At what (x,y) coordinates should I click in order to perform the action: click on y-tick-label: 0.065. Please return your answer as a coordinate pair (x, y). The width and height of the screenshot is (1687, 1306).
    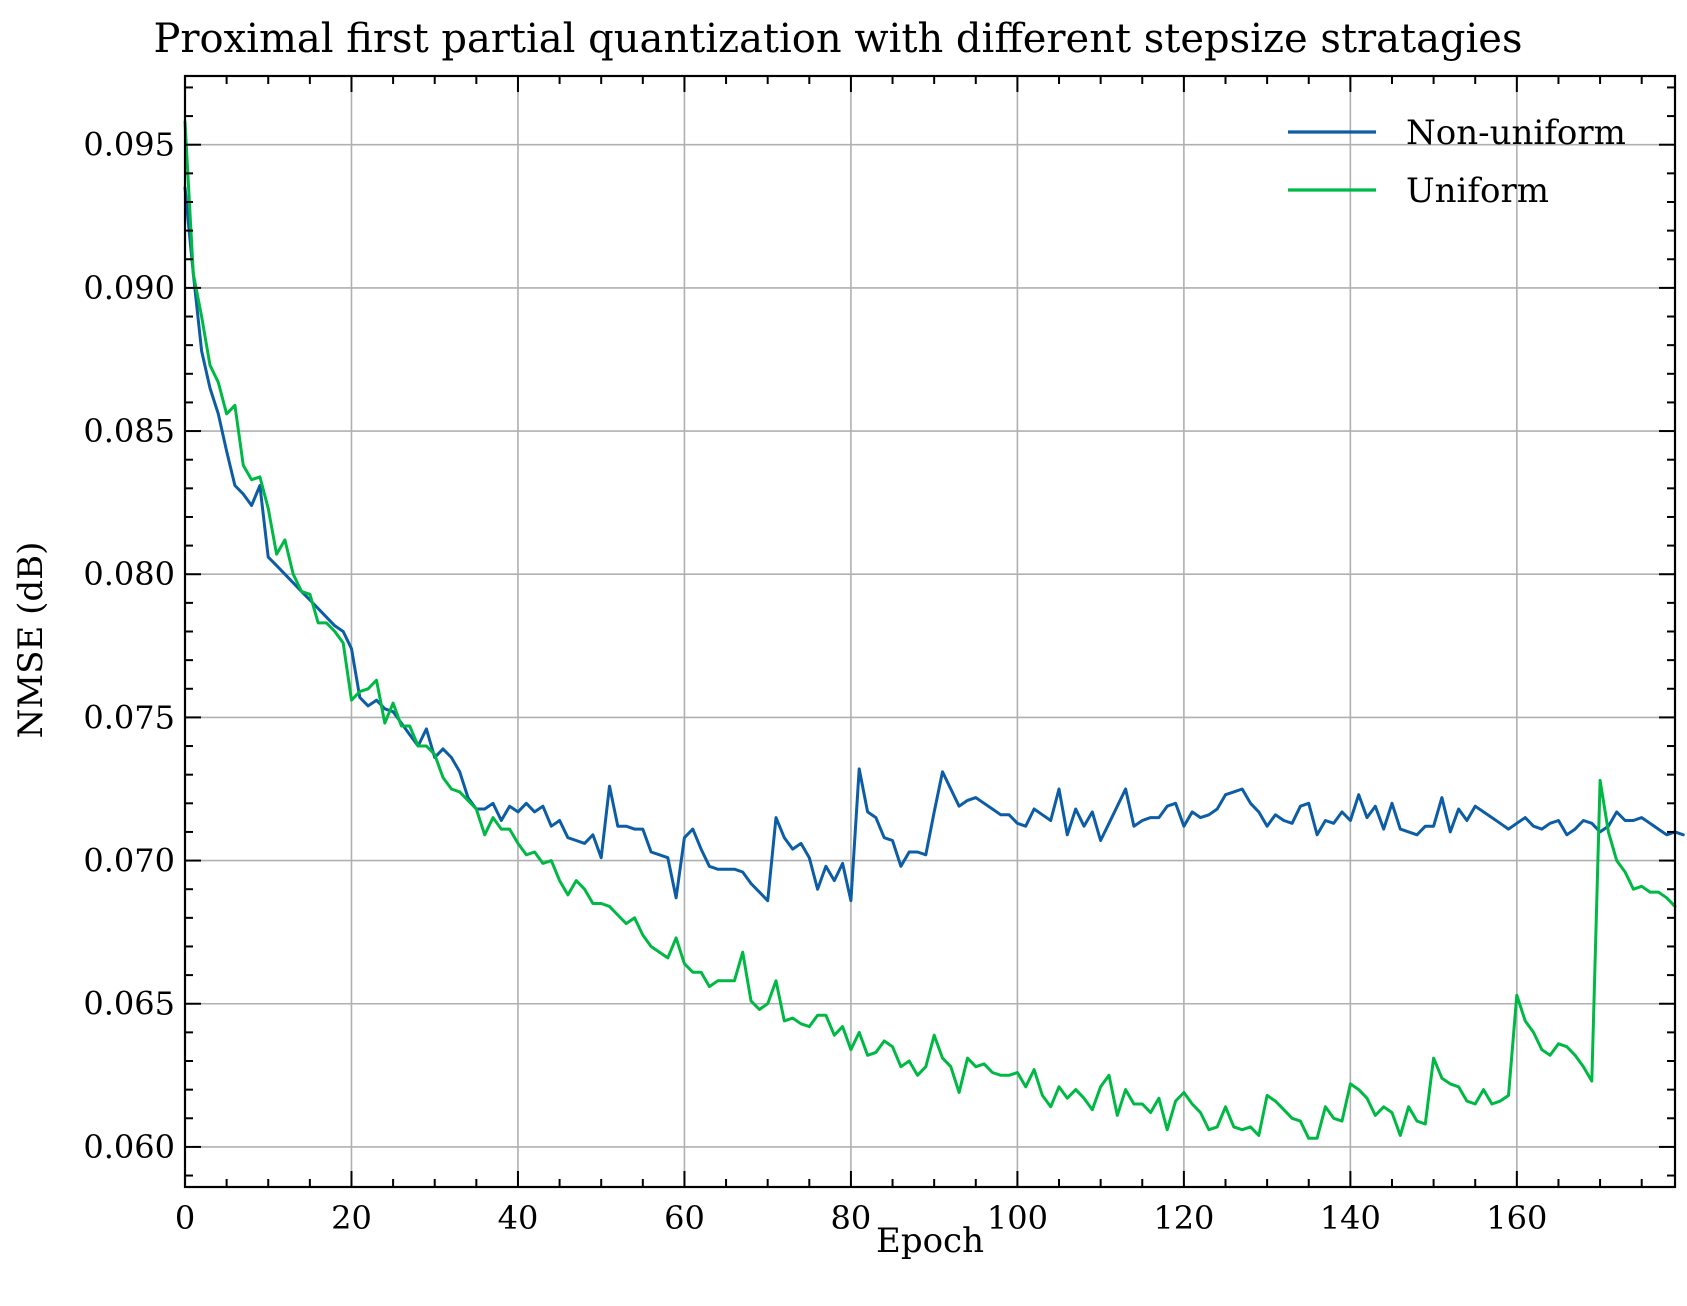
    Looking at the image, I should click on (129, 1004).